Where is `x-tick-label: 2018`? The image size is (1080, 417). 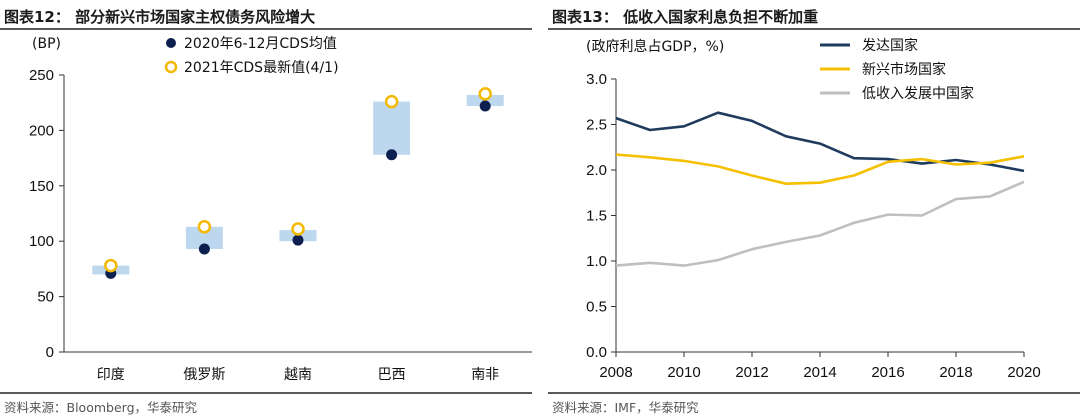 x-tick-label: 2018 is located at coordinates (955, 372).